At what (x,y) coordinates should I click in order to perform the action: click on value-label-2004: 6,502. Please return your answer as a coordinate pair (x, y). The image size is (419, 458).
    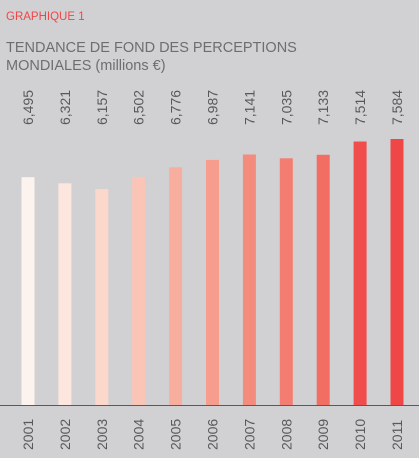
    Looking at the image, I should click on (139, 107).